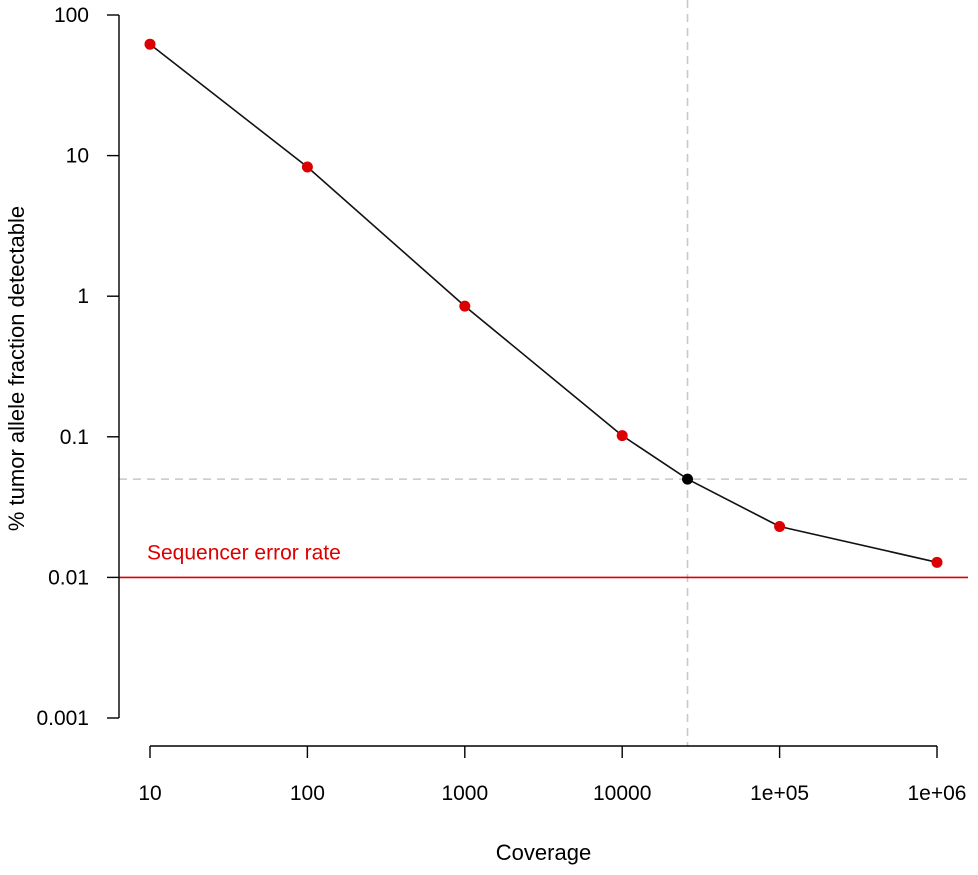 The image size is (978, 875). I want to click on x-axis-title: Coverage, so click(543, 852).